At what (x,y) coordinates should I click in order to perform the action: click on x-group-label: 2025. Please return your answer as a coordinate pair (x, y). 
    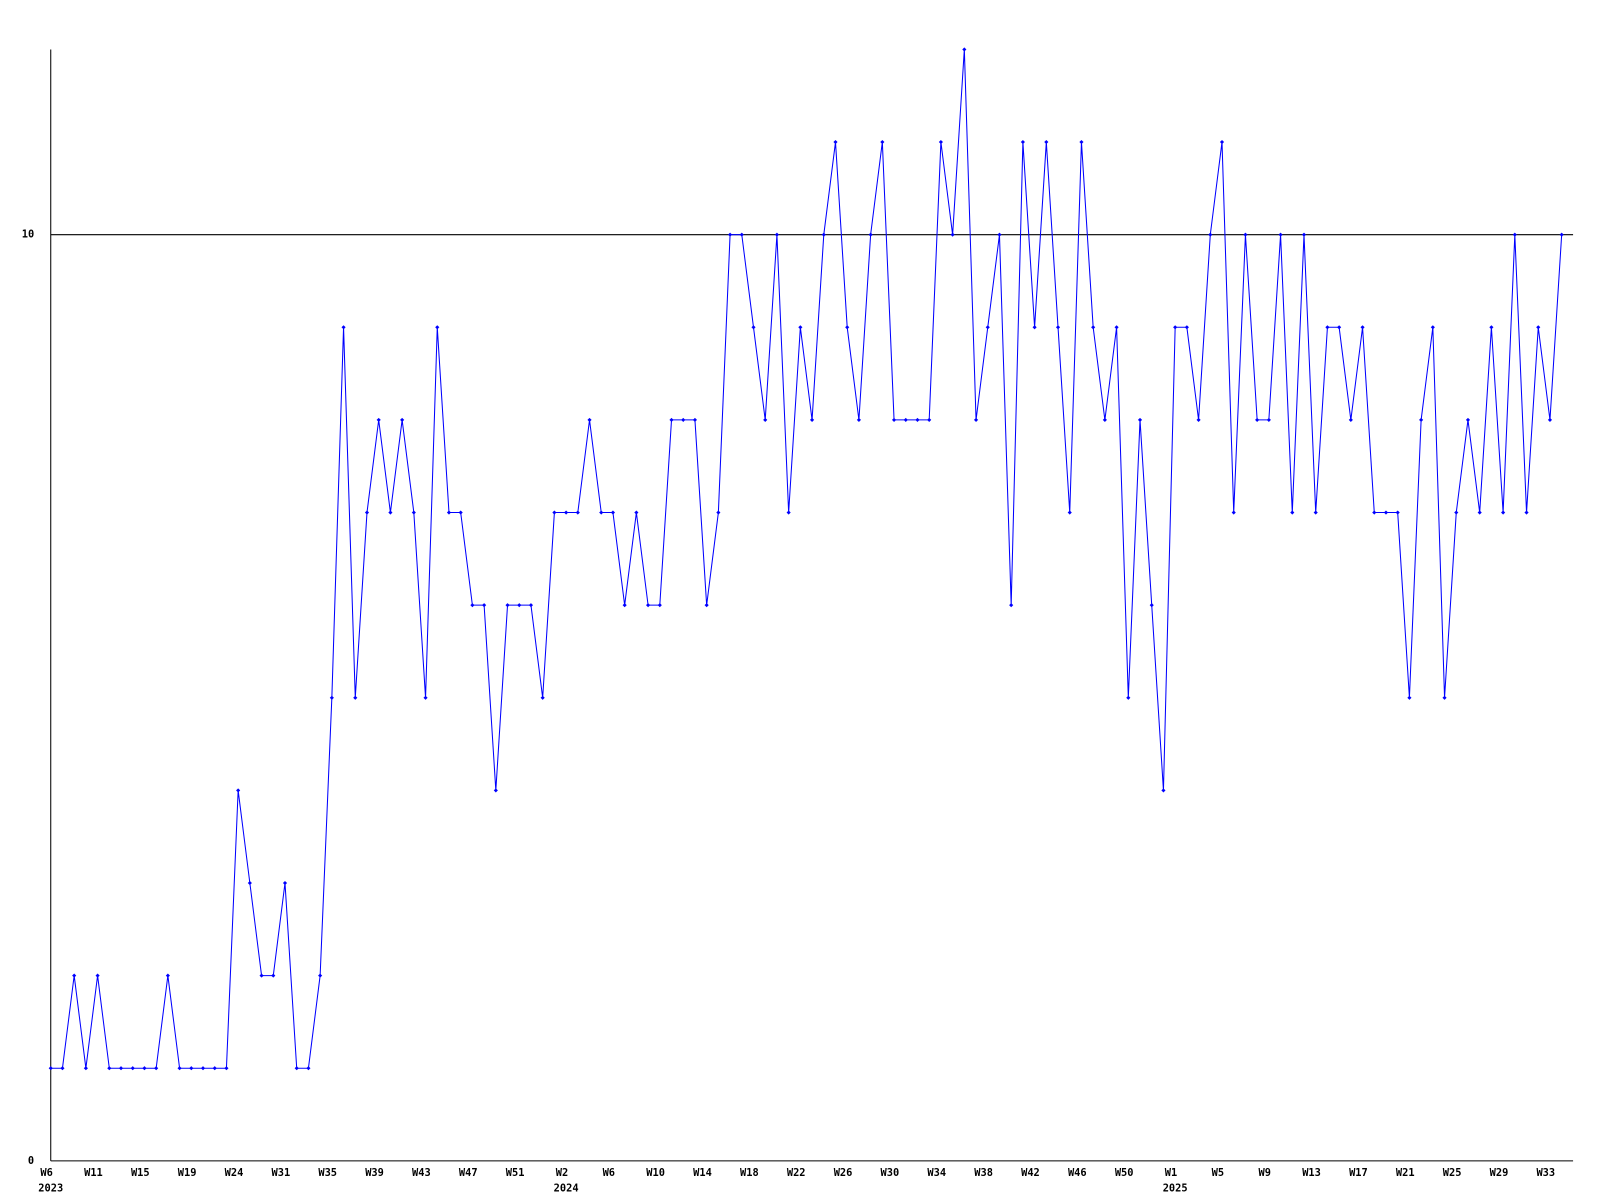
    Looking at the image, I should click on (1175, 1189).